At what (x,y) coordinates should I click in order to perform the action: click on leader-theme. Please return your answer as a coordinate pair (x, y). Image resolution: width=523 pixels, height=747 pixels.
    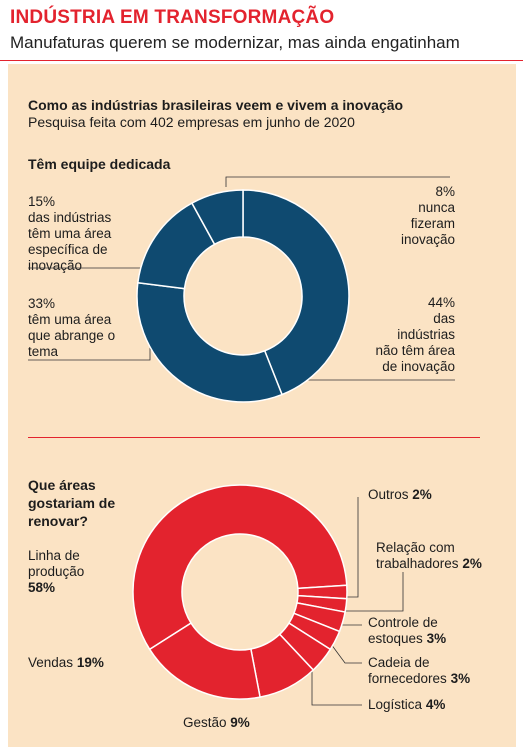
    Looking at the image, I should click on (89, 354).